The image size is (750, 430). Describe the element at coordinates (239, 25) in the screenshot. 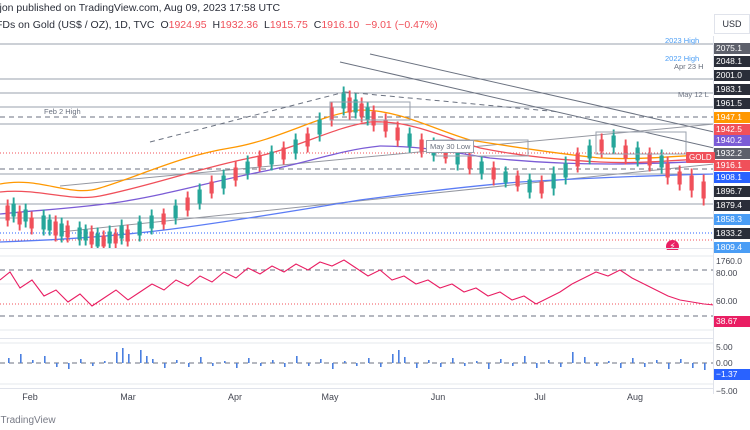

I see `high-value: 1932.36` at that location.